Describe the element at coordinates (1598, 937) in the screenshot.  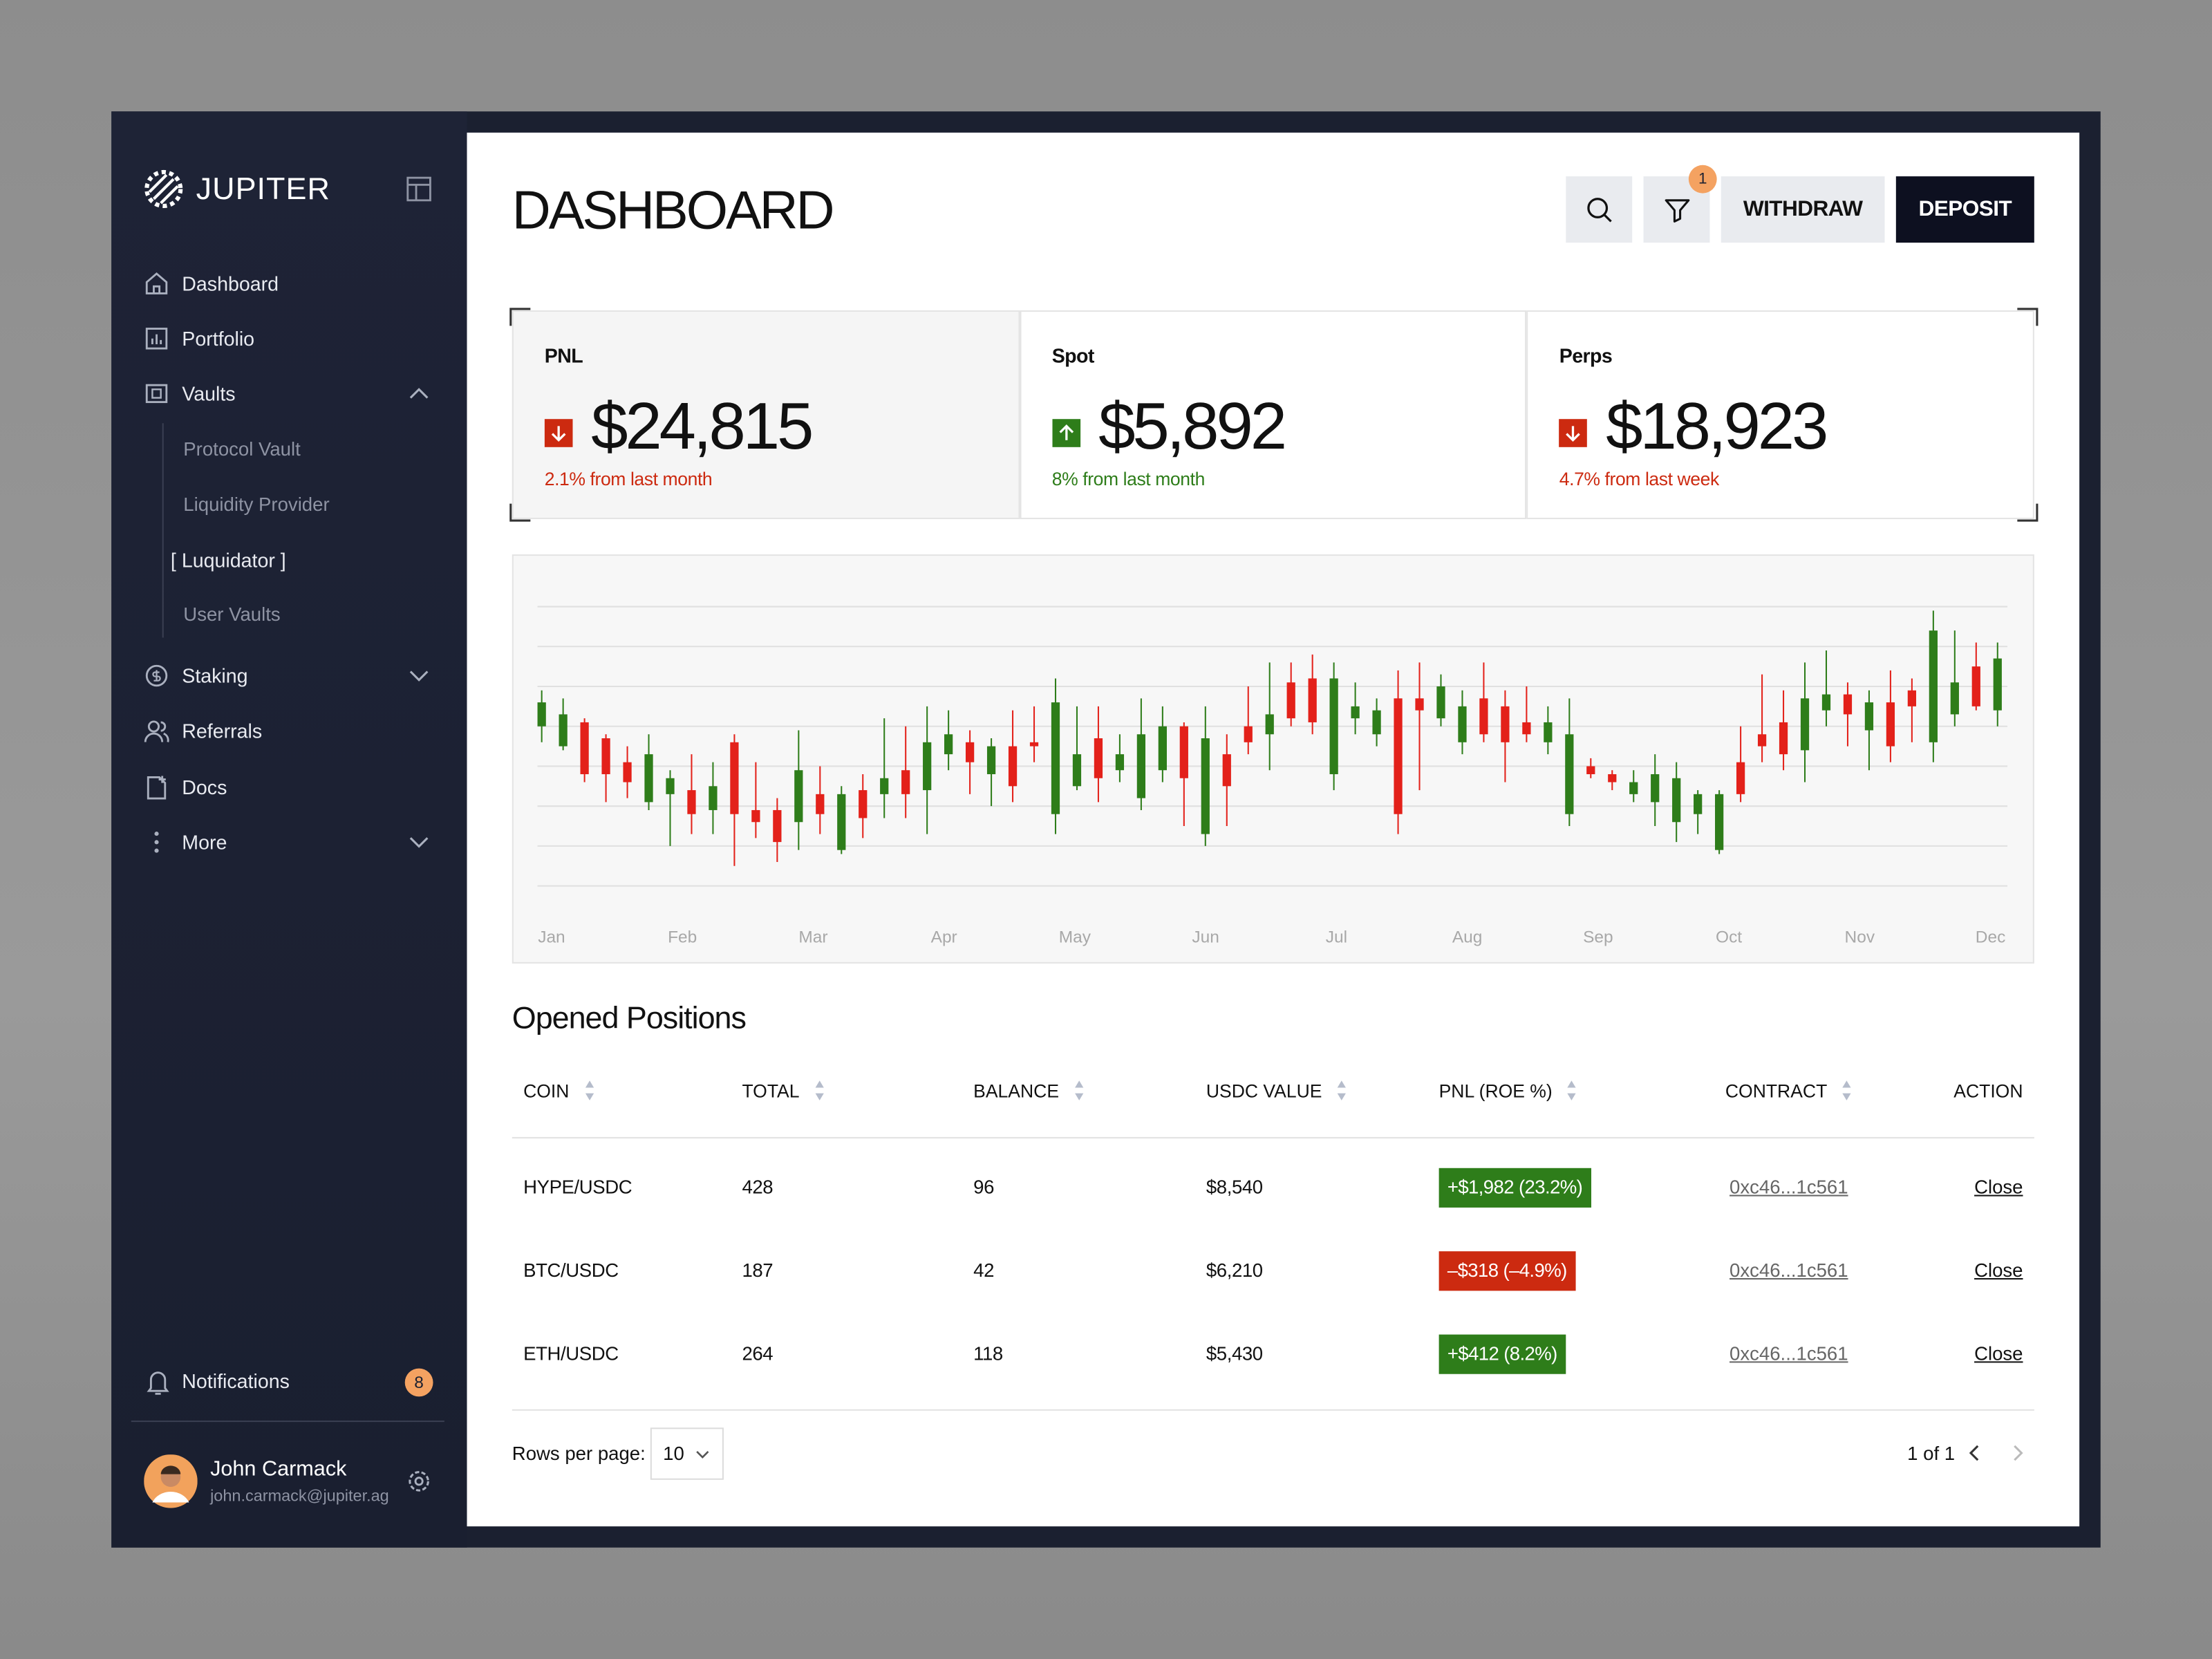
I see `x-tick-label: Sep` at that location.